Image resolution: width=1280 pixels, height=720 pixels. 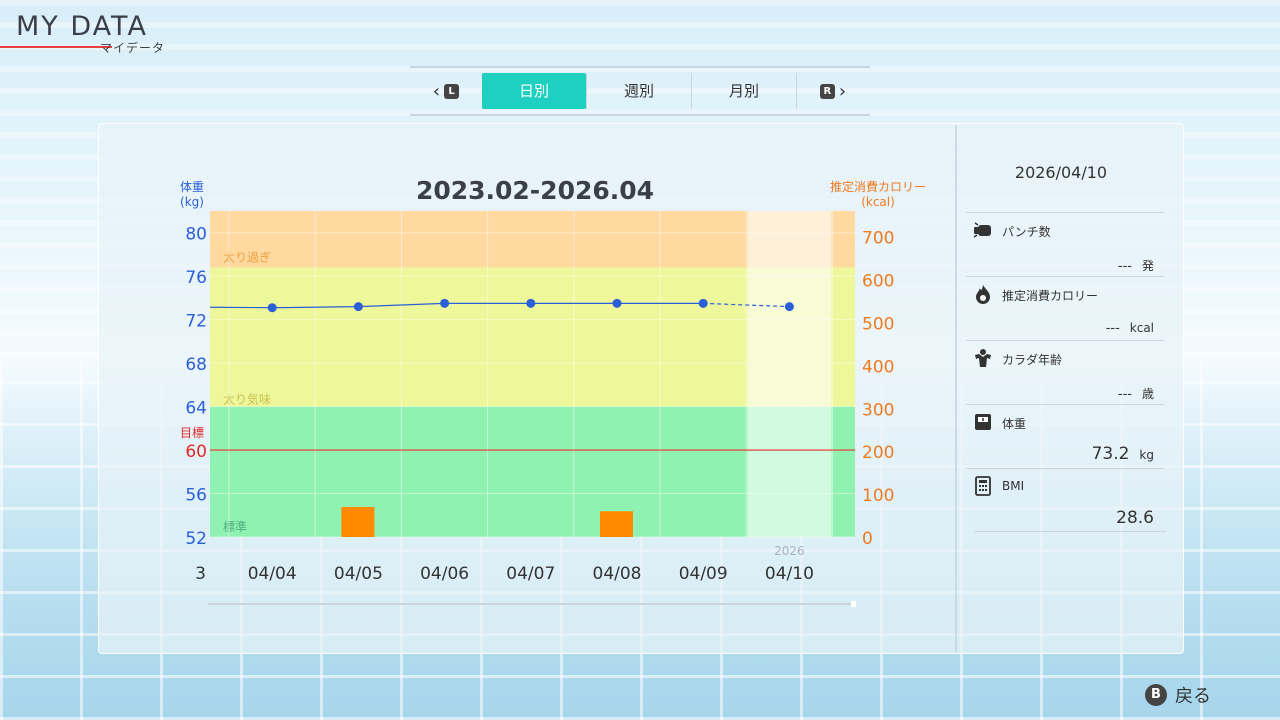 I want to click on stat-label: BMI, so click(x=1013, y=486).